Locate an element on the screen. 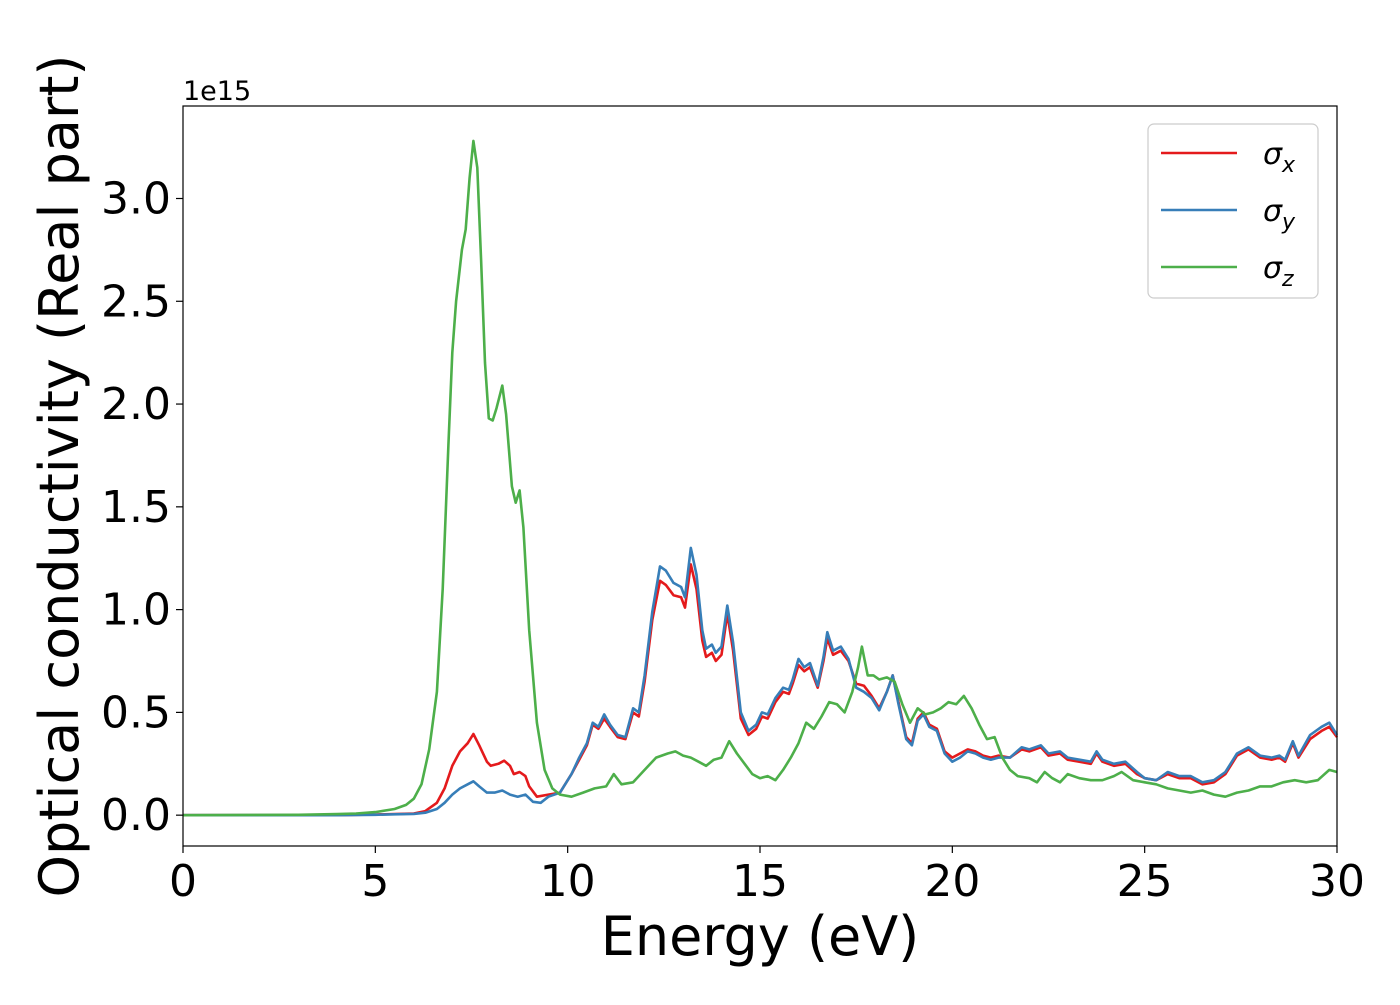 The height and width of the screenshot is (1005, 1400). x-tick-label: 20 is located at coordinates (952, 881).